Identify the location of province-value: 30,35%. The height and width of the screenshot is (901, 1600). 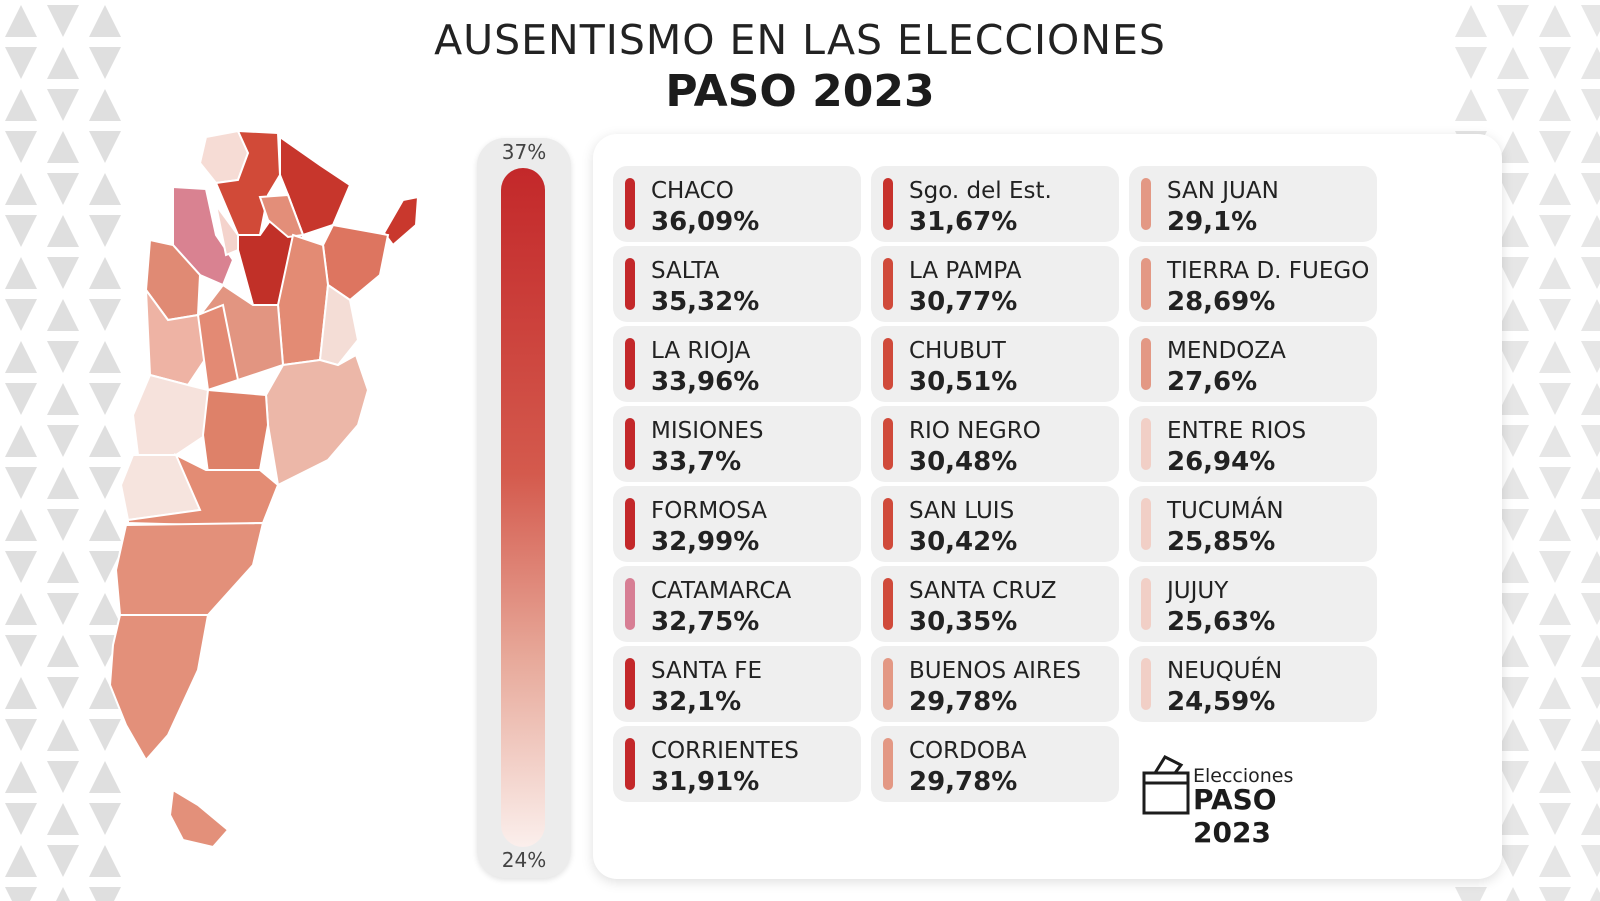
(963, 622).